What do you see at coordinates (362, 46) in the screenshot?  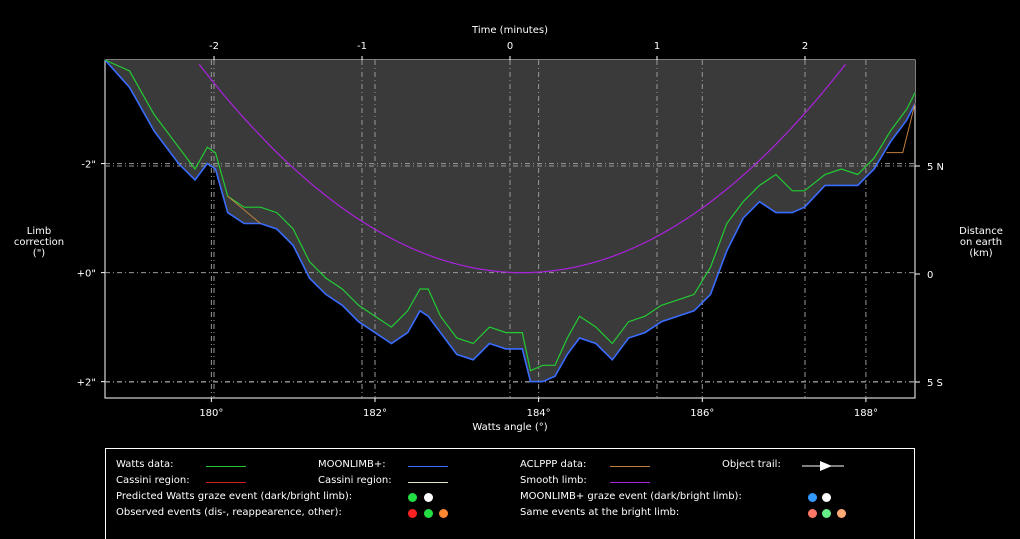 I see `top-tick-label: -1` at bounding box center [362, 46].